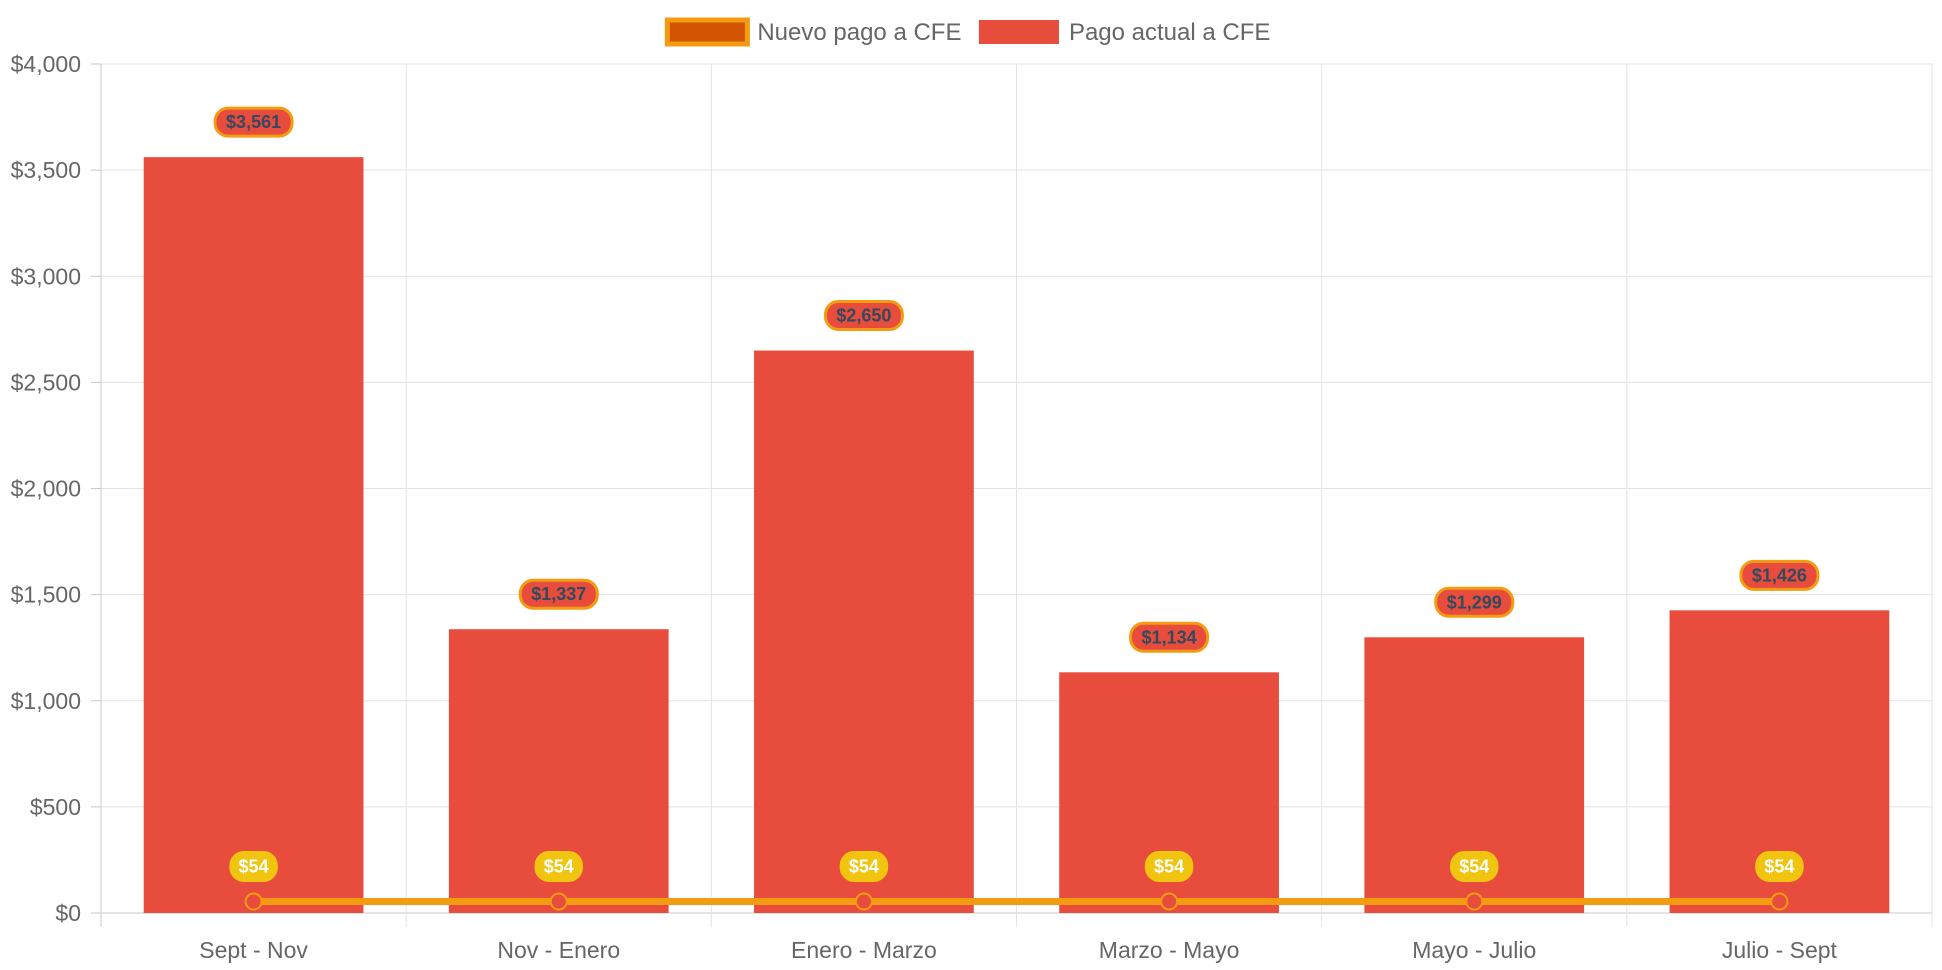 Image resolution: width=1942 pixels, height=970 pixels. What do you see at coordinates (46, 701) in the screenshot?
I see `y-tick-label: $1,000` at bounding box center [46, 701].